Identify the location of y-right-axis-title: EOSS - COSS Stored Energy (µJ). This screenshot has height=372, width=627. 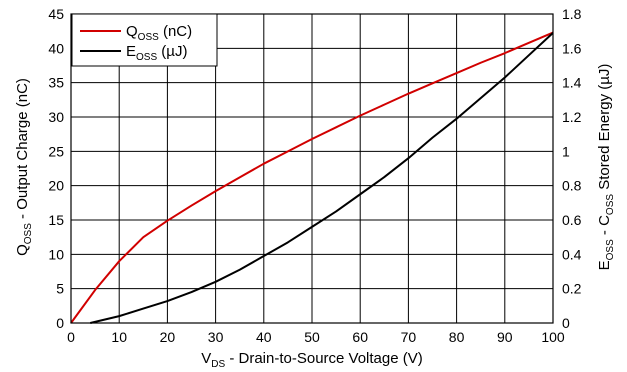
(606, 167).